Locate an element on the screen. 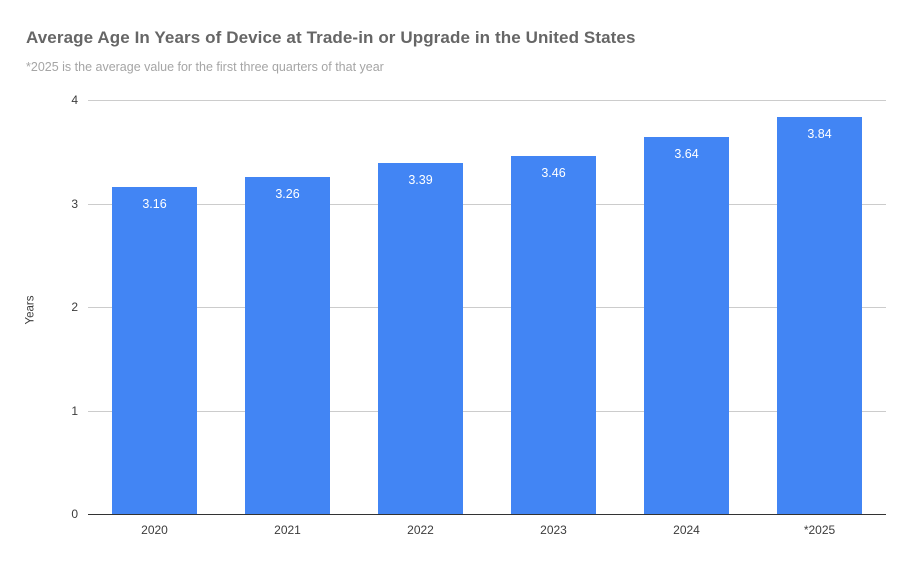  x-axis-tick-label: 2021 is located at coordinates (287, 530).